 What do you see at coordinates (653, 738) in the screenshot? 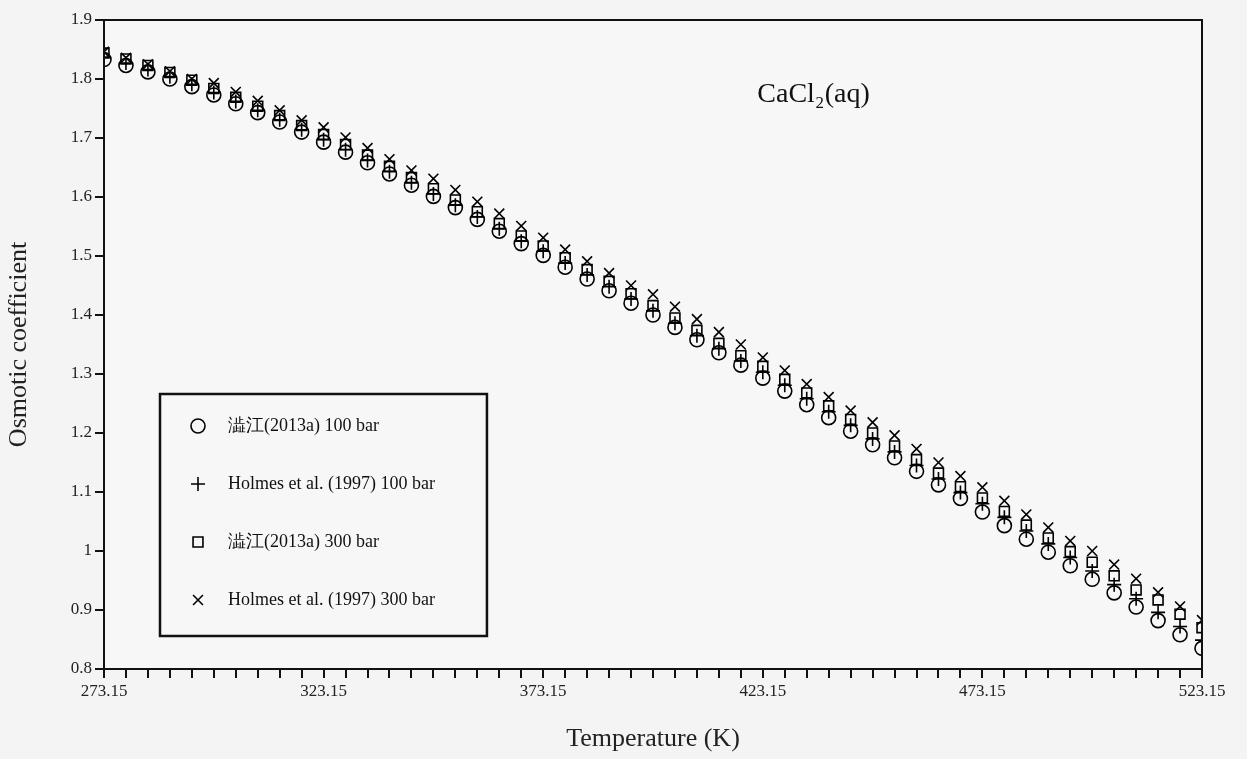
I see `x-axis-title: Temperature (K)` at bounding box center [653, 738].